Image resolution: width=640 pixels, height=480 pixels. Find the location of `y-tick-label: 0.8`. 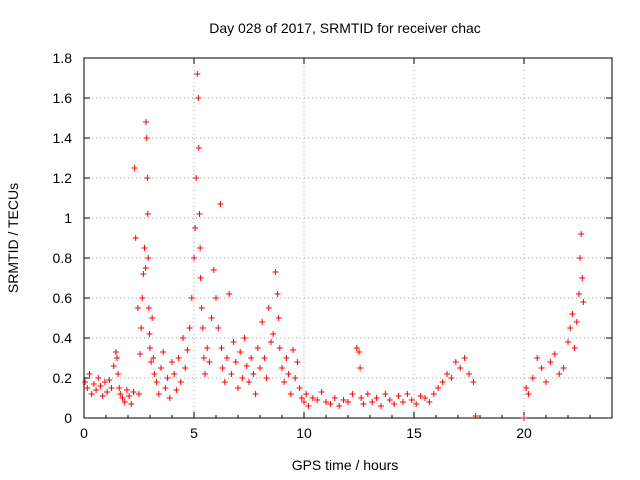

y-tick-label: 0.8 is located at coordinates (63, 258).